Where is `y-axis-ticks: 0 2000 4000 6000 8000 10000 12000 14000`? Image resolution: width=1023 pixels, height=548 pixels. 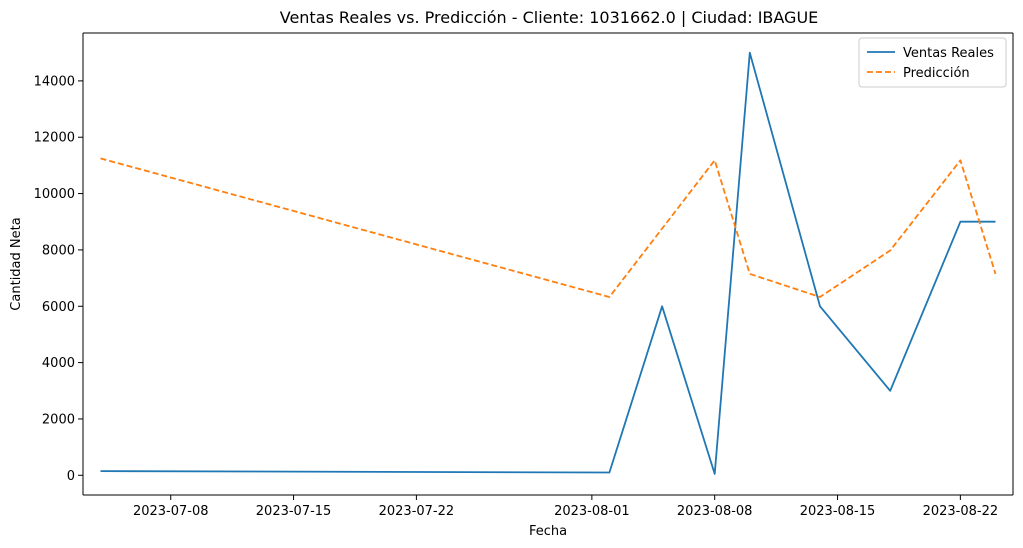
y-axis-ticks: 0 2000 4000 6000 8000 10000 12000 14000 is located at coordinates (58, 279).